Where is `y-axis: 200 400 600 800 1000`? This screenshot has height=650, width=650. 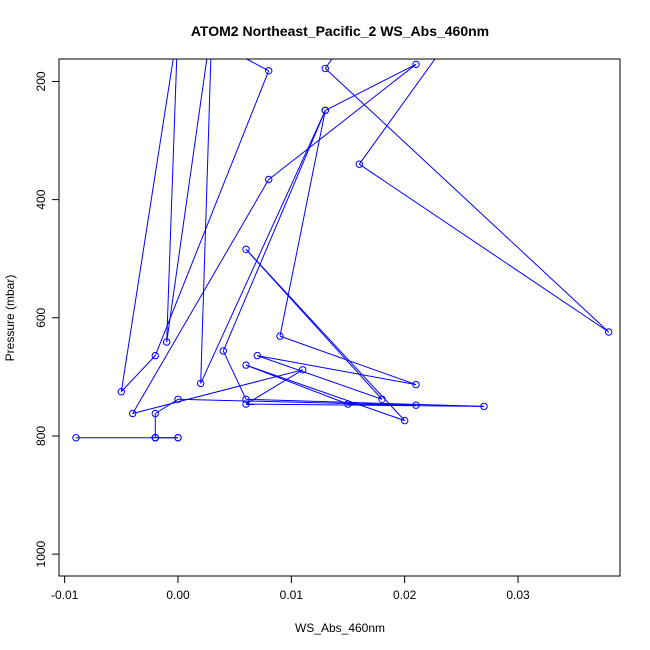 y-axis: 200 400 600 800 1000 is located at coordinates (47, 319).